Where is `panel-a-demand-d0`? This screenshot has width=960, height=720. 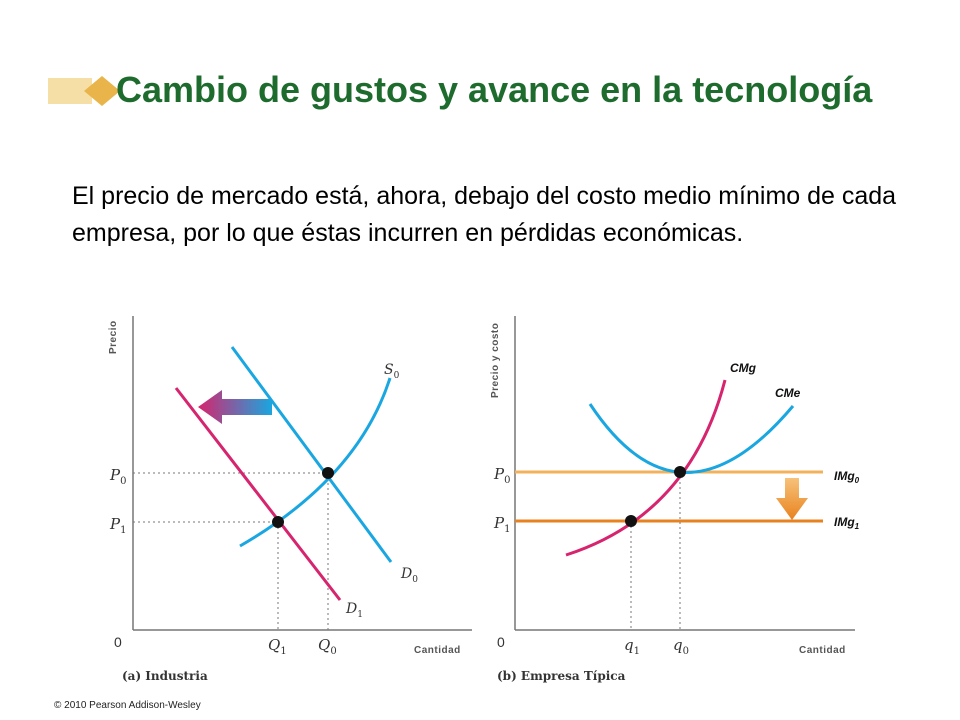
panel-a-demand-d0 is located at coordinates (311, 454).